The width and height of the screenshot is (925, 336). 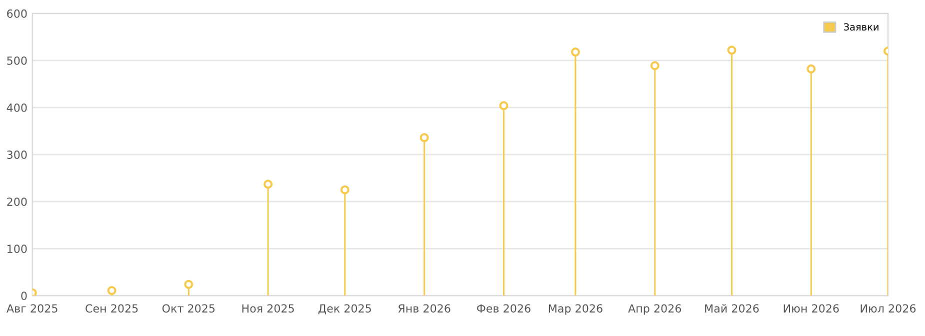 What do you see at coordinates (268, 308) in the screenshot?
I see `x-tick-label: Ноя 2025` at bounding box center [268, 308].